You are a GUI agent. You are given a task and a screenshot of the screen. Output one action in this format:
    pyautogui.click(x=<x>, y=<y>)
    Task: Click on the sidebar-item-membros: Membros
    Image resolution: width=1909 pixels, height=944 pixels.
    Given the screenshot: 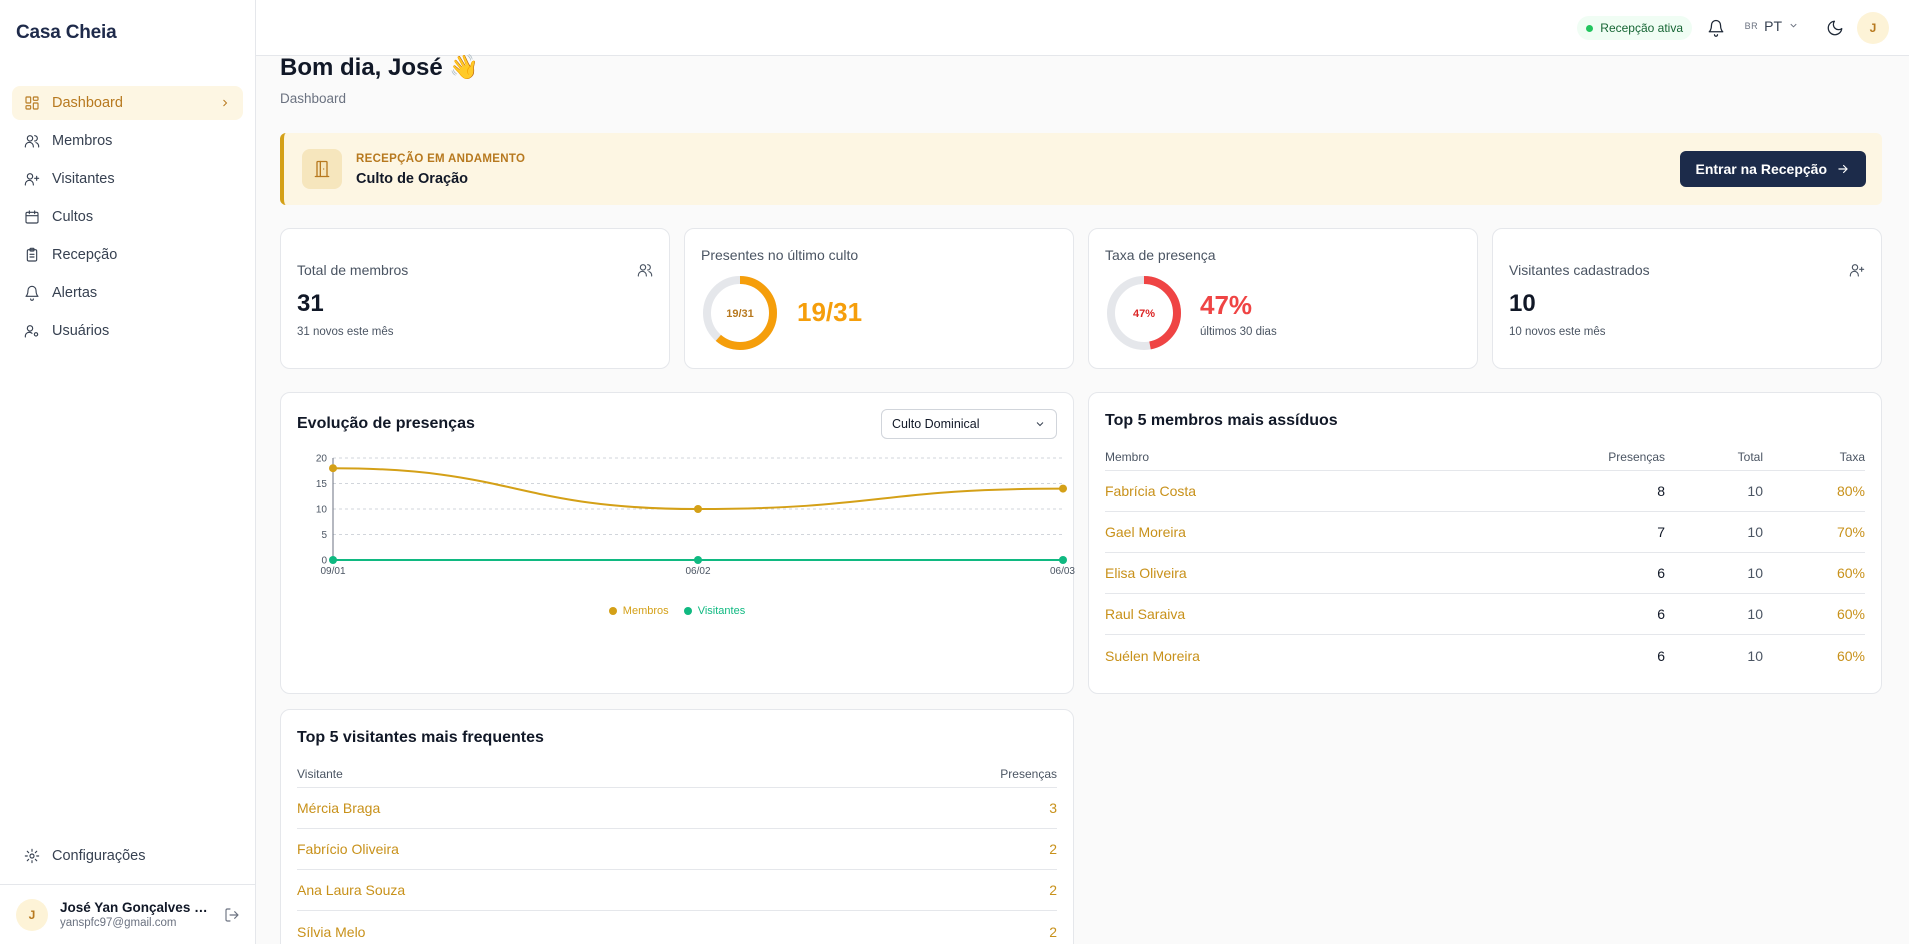 What is the action you would take?
    pyautogui.click(x=127, y=141)
    